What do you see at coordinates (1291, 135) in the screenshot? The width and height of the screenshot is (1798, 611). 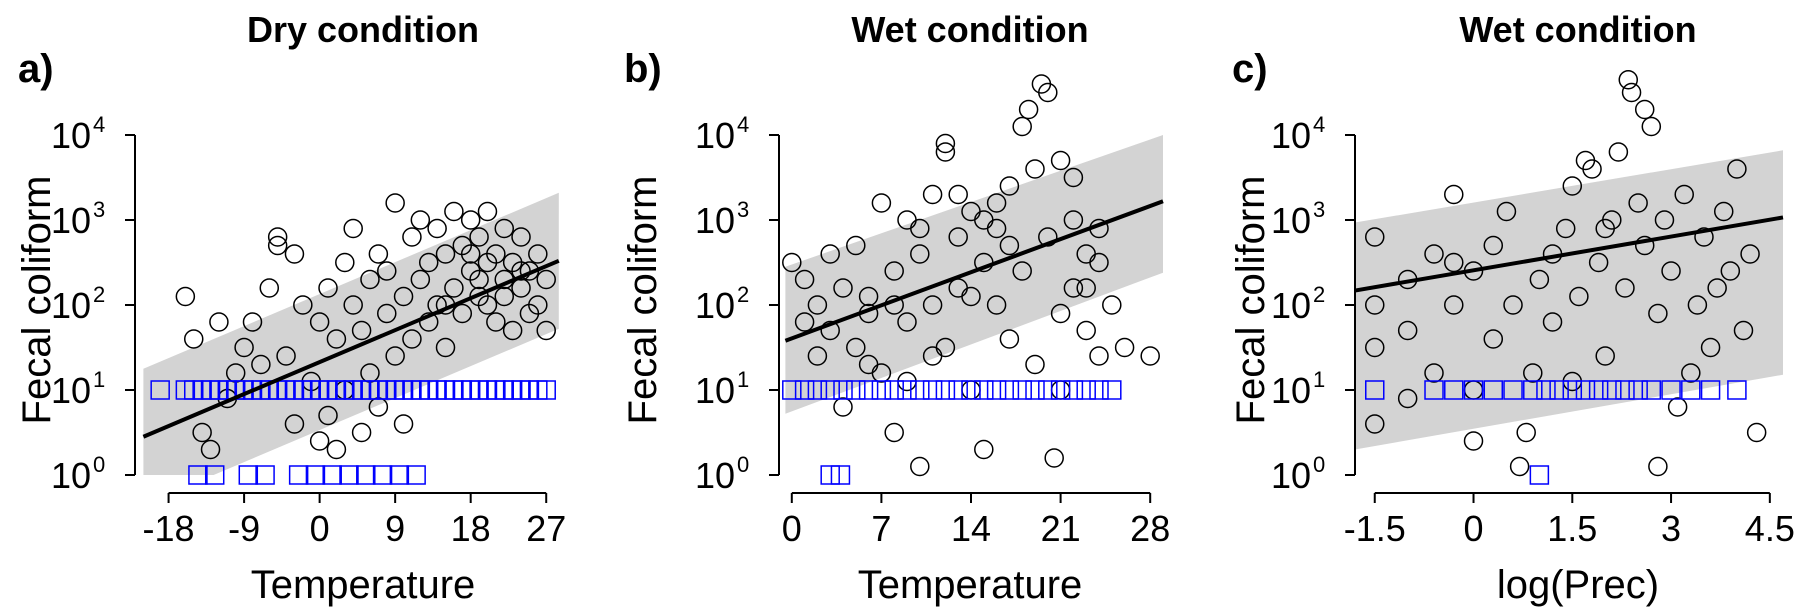 I see `y-tick-label: 10` at bounding box center [1291, 135].